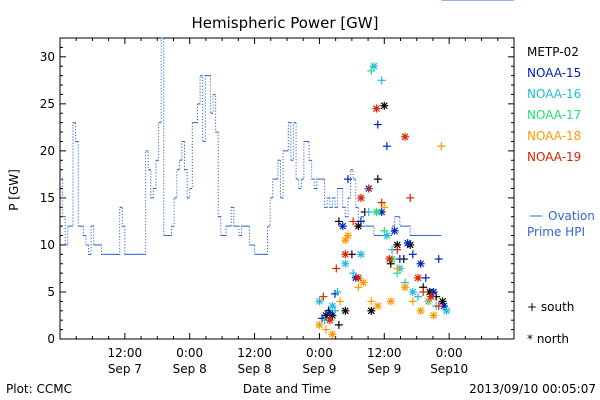  I want to click on x-axis-label: Date and Time, so click(287, 389).